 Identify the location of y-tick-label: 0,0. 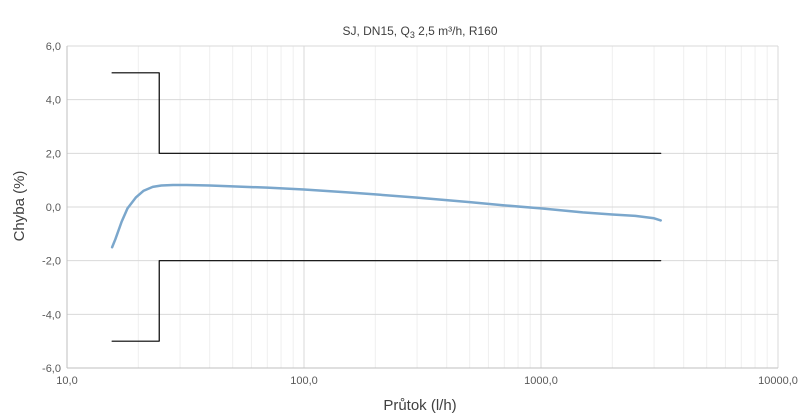
(53, 208).